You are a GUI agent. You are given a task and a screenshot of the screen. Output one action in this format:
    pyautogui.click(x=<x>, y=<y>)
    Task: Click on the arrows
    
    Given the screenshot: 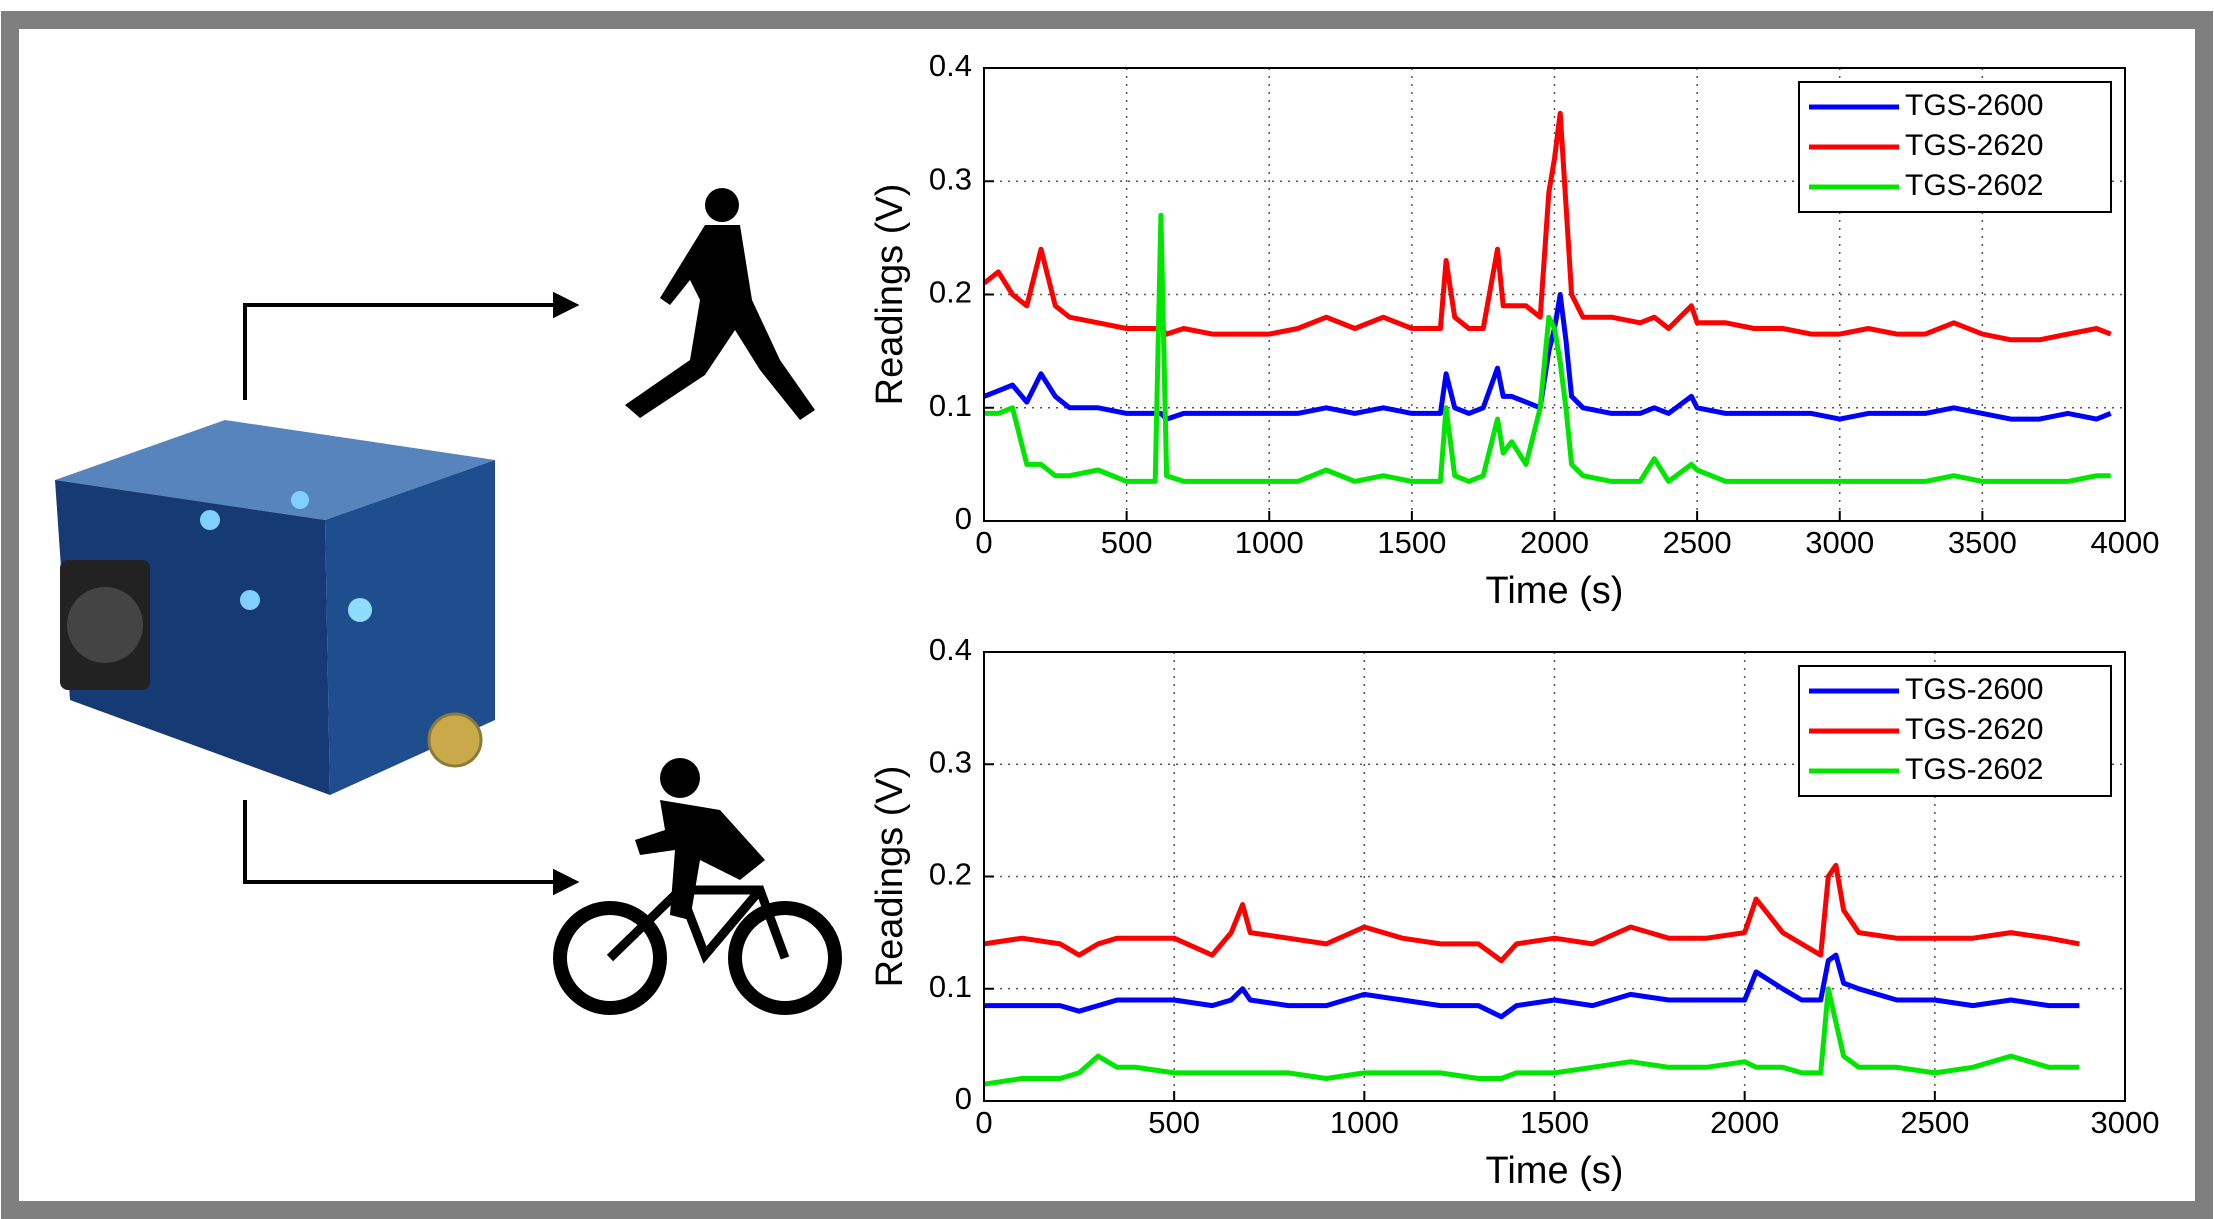 What is the action you would take?
    pyautogui.click(x=411, y=593)
    